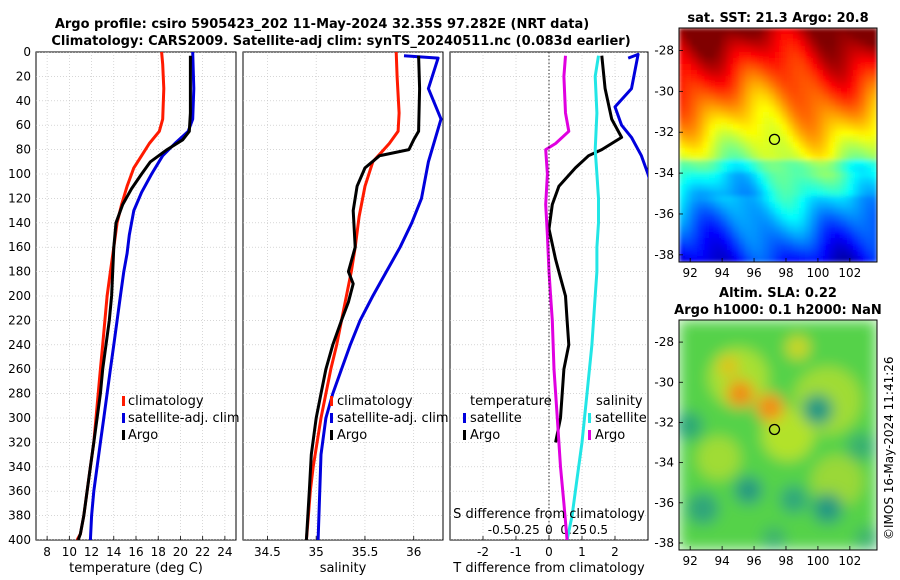  Describe the element at coordinates (785, 273) in the screenshot. I see `lon-tick-label: 98` at that location.